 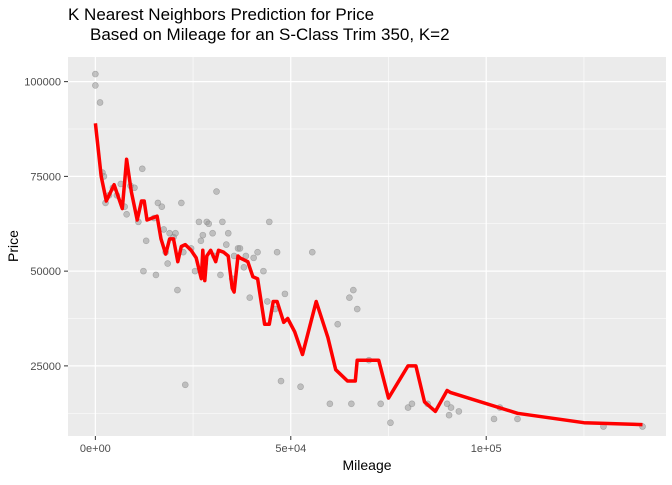 I want to click on y-axis-title: Price, so click(x=13, y=246).